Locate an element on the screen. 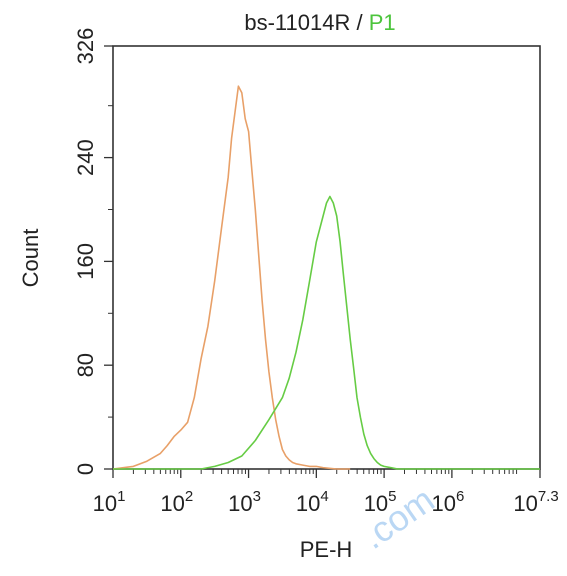  x-axis-label: PE-H is located at coordinates (326, 549).